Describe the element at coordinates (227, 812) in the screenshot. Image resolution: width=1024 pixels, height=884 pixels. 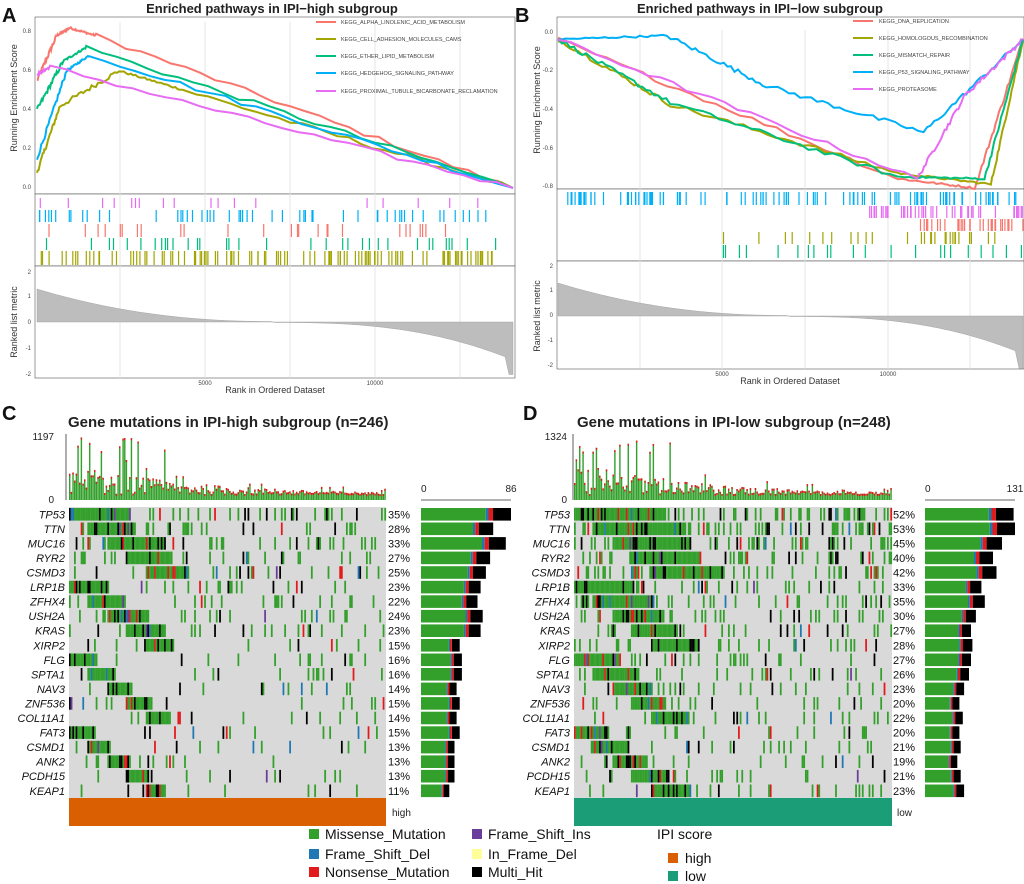
I see `ipi-high-annotation-bar` at that location.